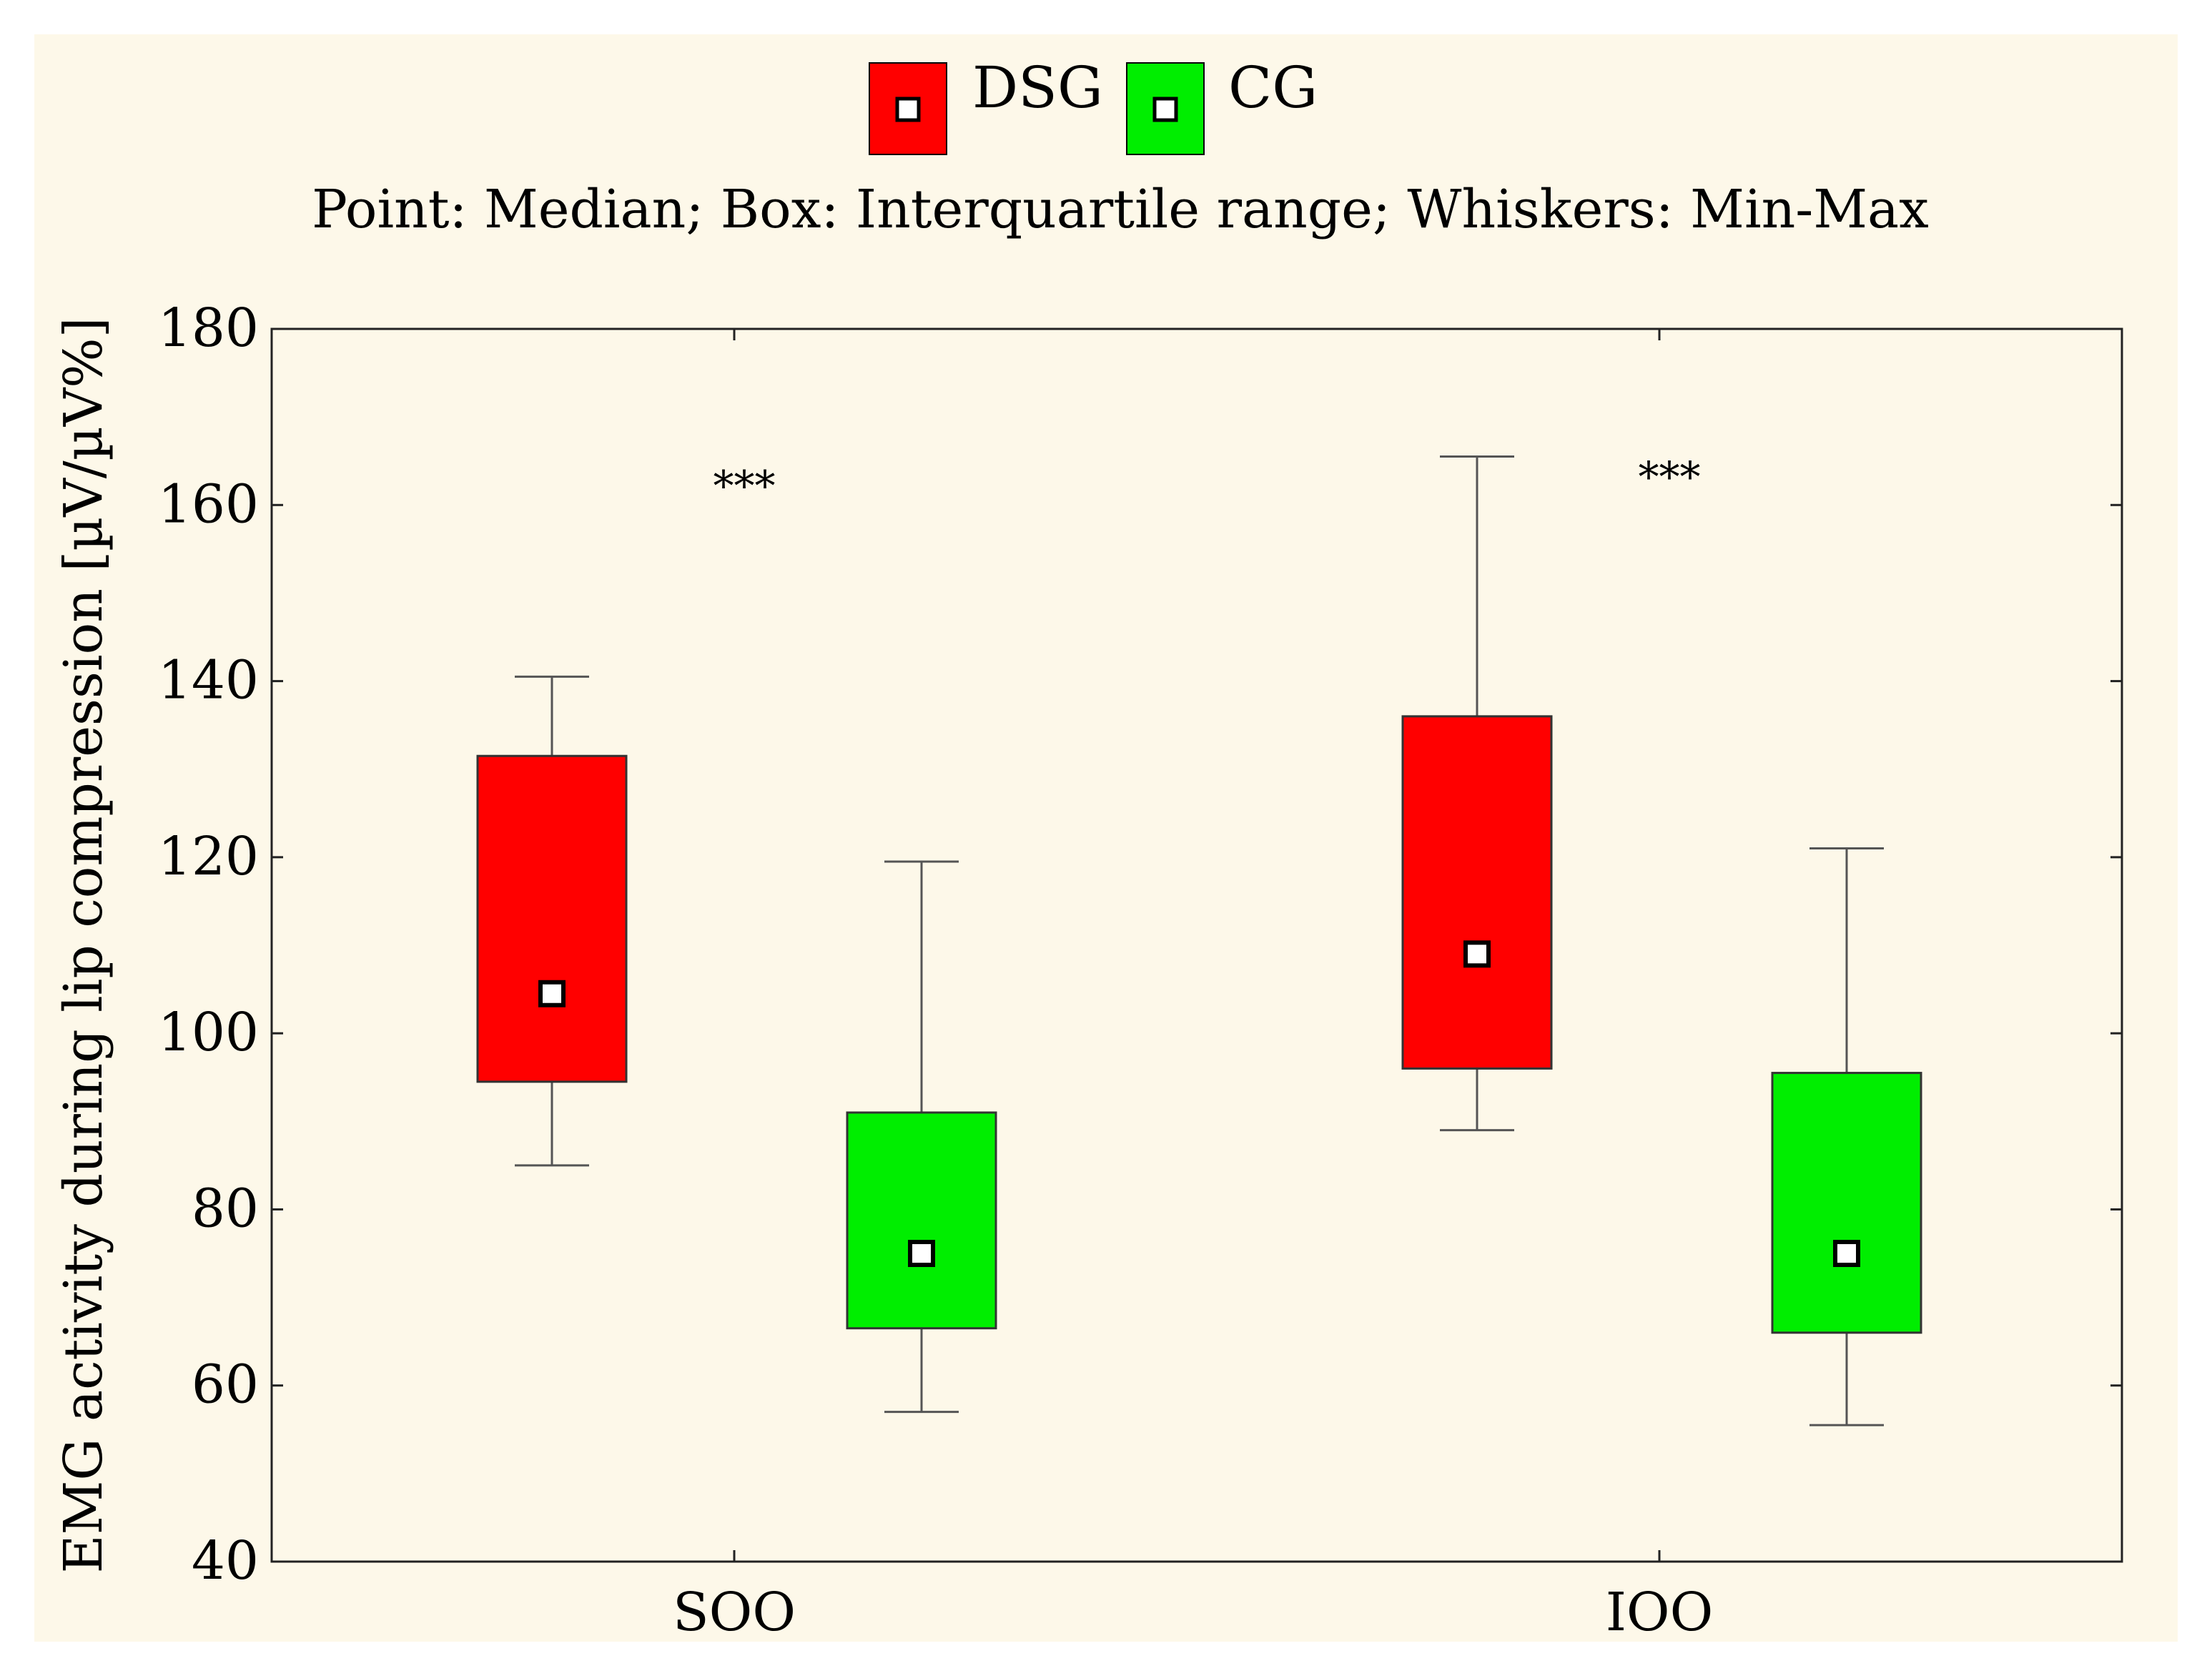 The width and height of the screenshot is (2212, 1676). I want to click on y-tick-label: 40, so click(225, 1561).